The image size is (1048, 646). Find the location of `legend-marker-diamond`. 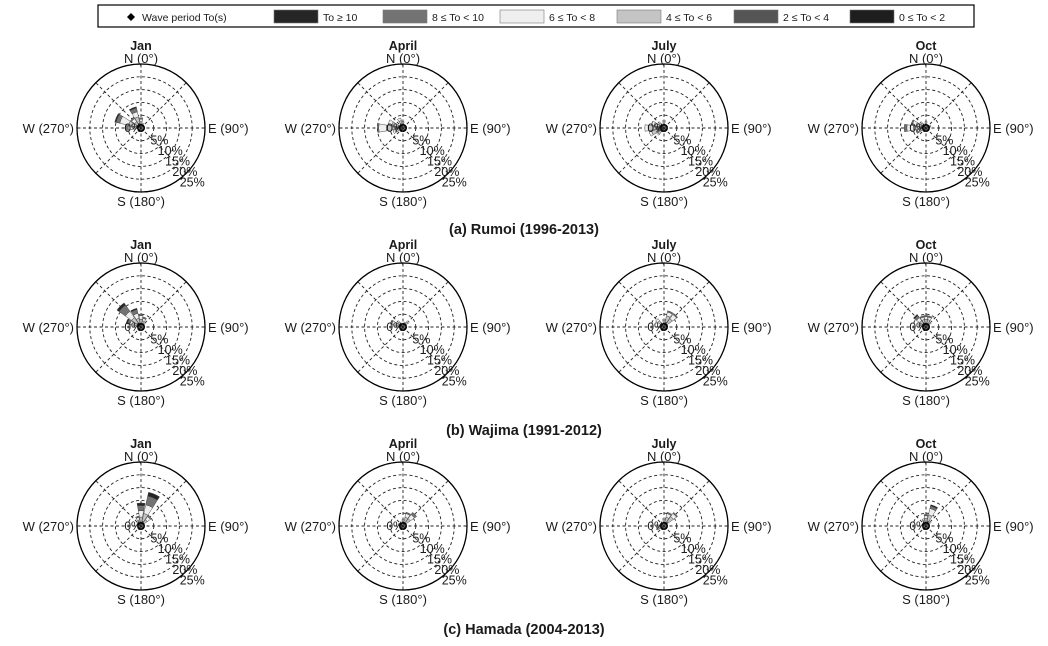

legend-marker-diamond is located at coordinates (131, 17).